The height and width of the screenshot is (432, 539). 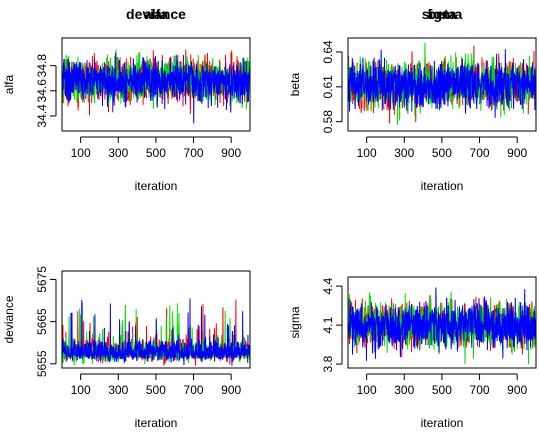 I want to click on y-tick-label: 0.58, so click(x=328, y=122).